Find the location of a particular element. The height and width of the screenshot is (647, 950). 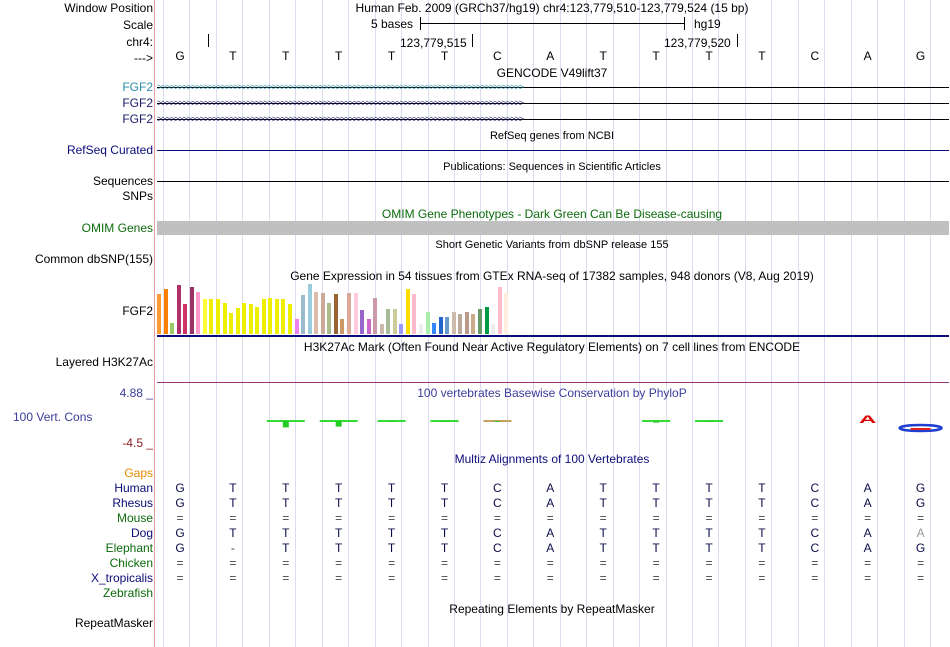

gencode-title: GENCODE V49lift37 is located at coordinates (552, 73).